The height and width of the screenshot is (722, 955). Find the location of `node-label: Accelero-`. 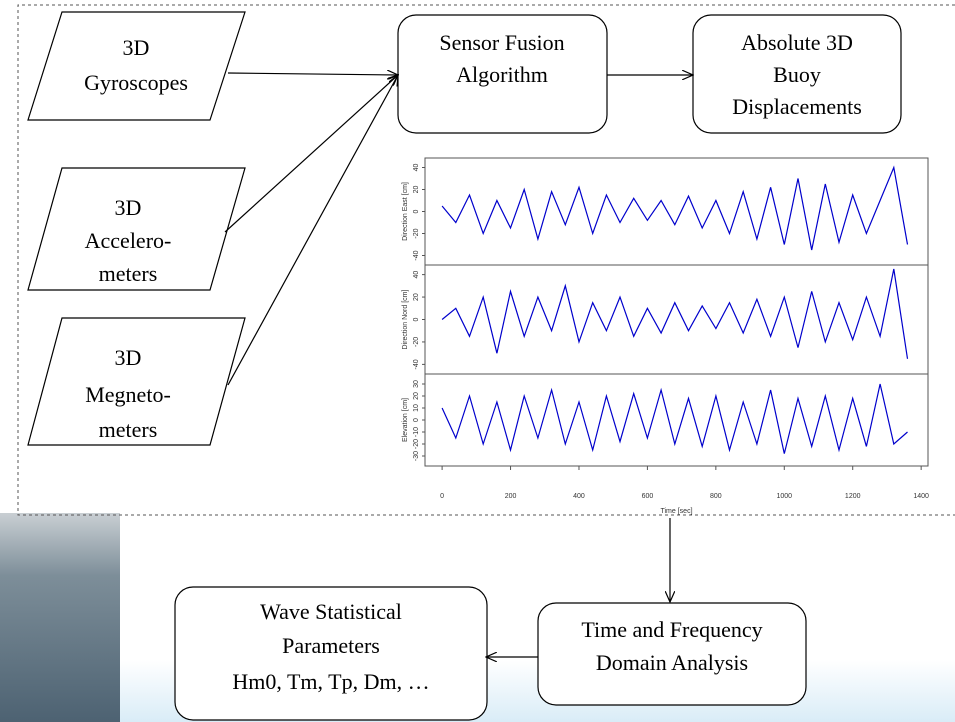

node-label: Accelero- is located at coordinates (128, 240).